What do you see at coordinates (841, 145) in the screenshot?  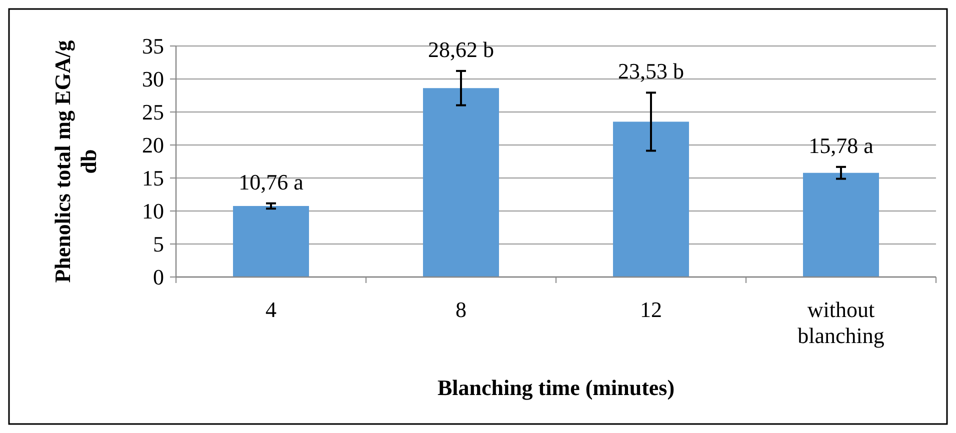 I see `data-label: 15,78 a` at bounding box center [841, 145].